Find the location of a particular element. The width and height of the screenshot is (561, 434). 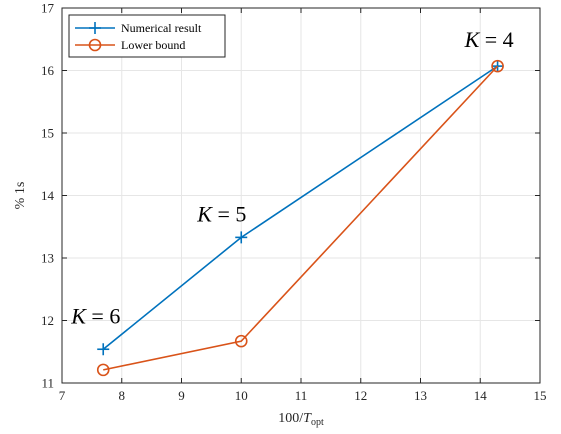

x-axis-label-subscript: opt is located at coordinates (317, 422).